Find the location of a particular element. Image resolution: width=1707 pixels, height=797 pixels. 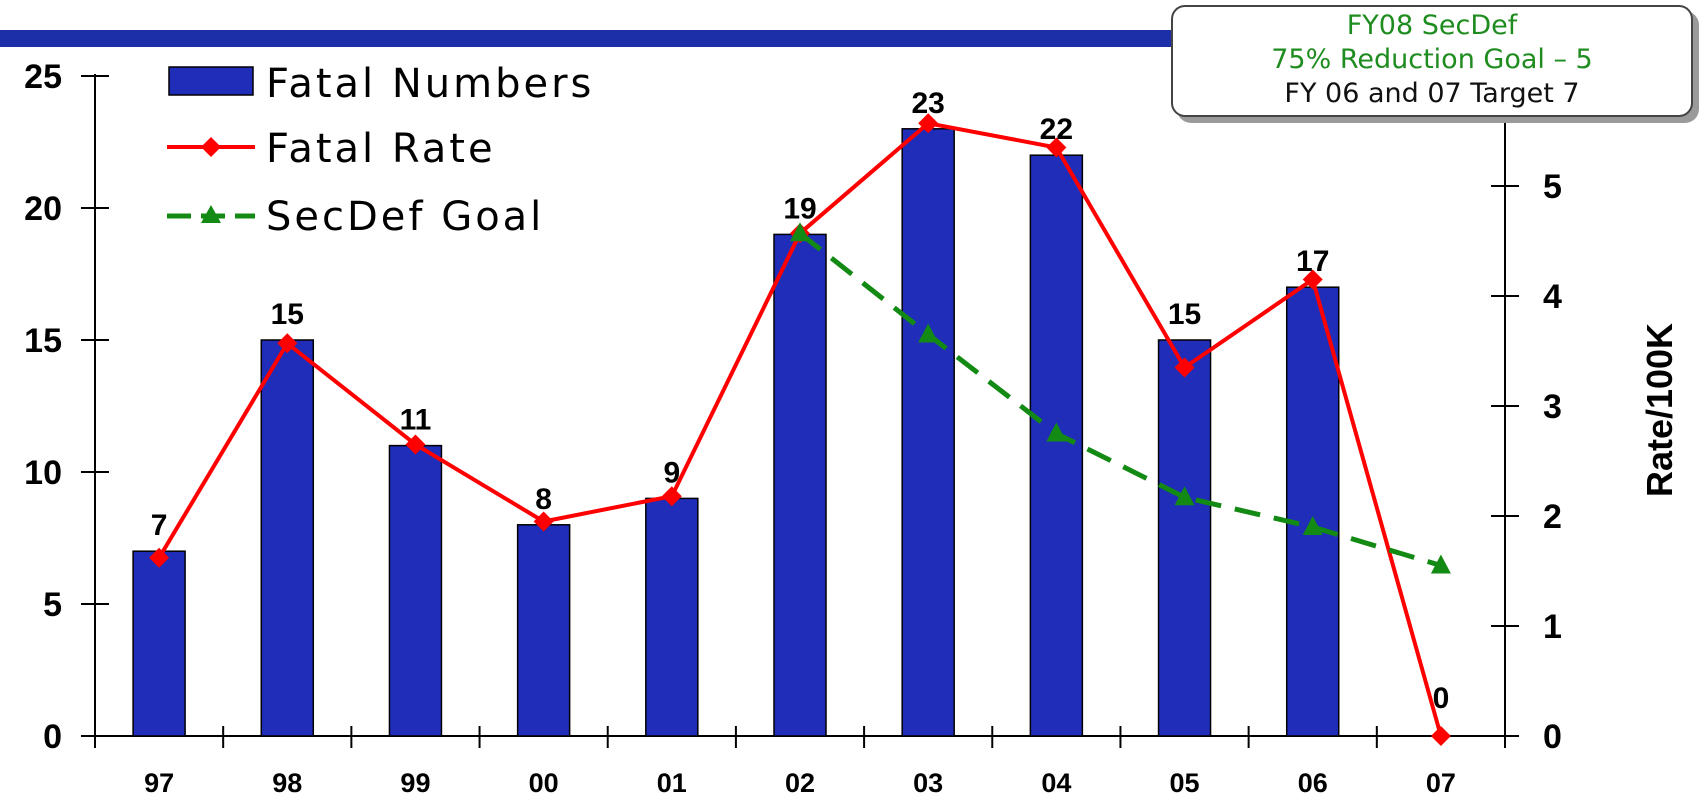

annotation-line-3: FY 06 and 07 Target 7 is located at coordinates (1432, 93).